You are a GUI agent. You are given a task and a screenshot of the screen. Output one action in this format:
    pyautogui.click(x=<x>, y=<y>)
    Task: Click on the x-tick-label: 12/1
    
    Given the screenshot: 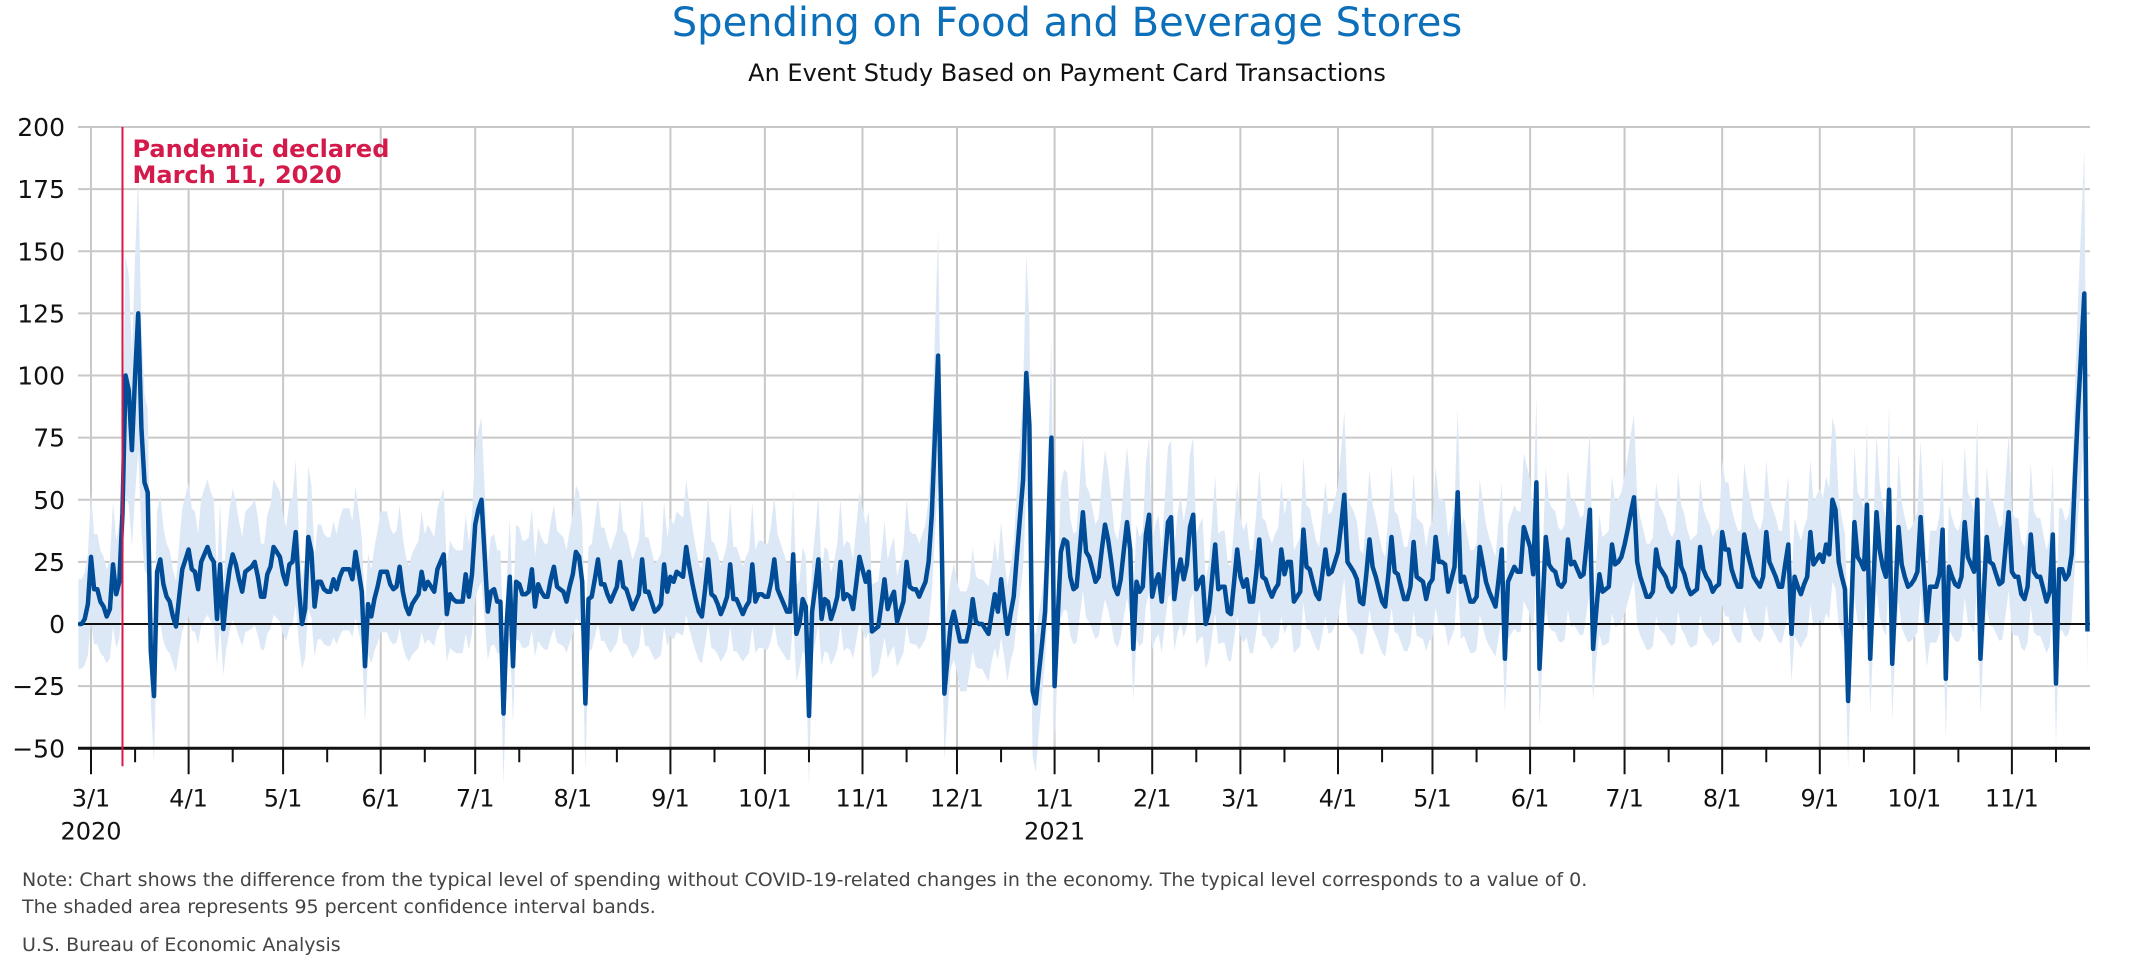 What is the action you would take?
    pyautogui.click(x=957, y=798)
    